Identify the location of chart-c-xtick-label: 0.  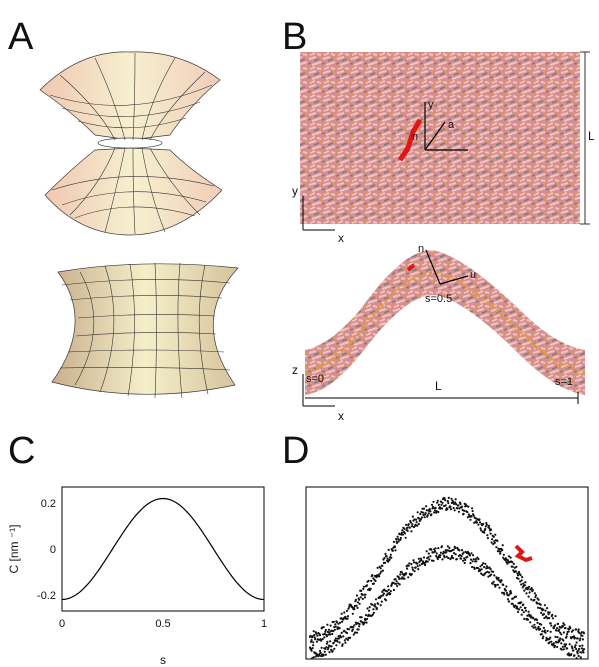
(62, 624).